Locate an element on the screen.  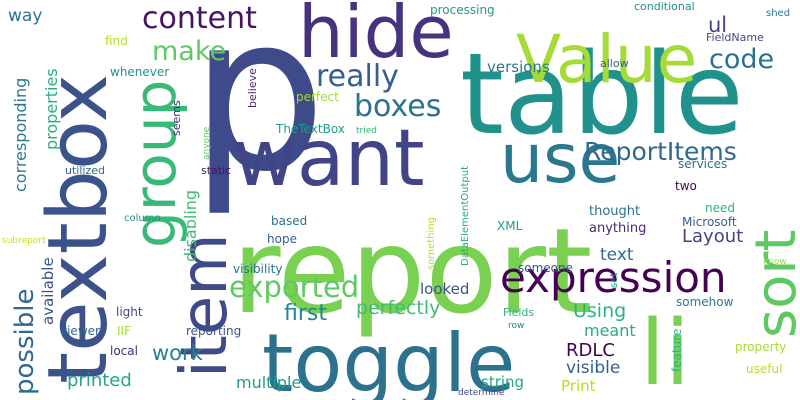
word-visible: visible is located at coordinates (593, 368).